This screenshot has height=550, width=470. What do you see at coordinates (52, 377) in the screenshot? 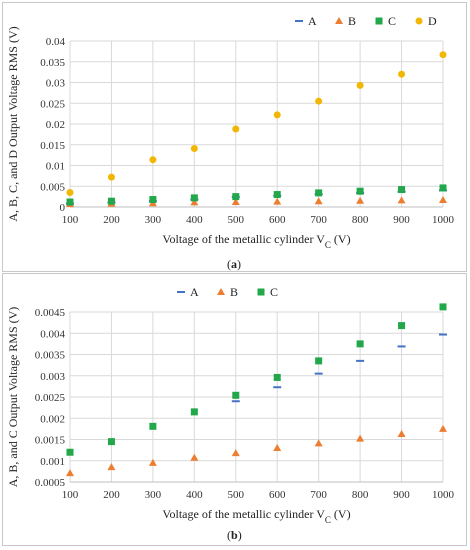
I see `y-tick-label: 0.003` at bounding box center [52, 377].